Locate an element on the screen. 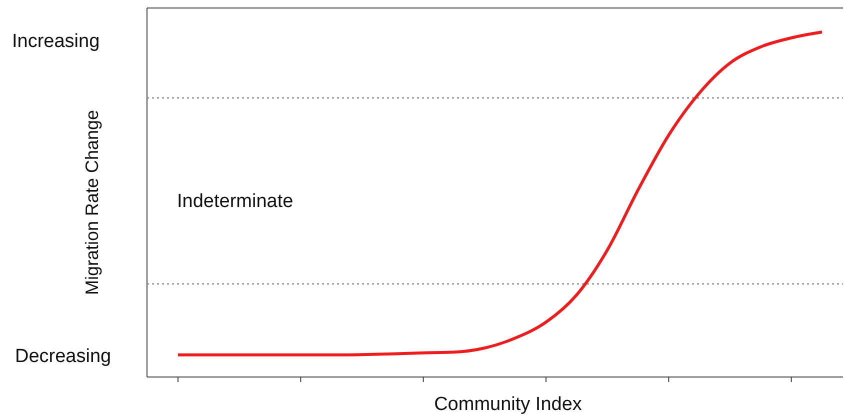 The image size is (845, 416). text: Increasing is located at coordinates (56, 41).